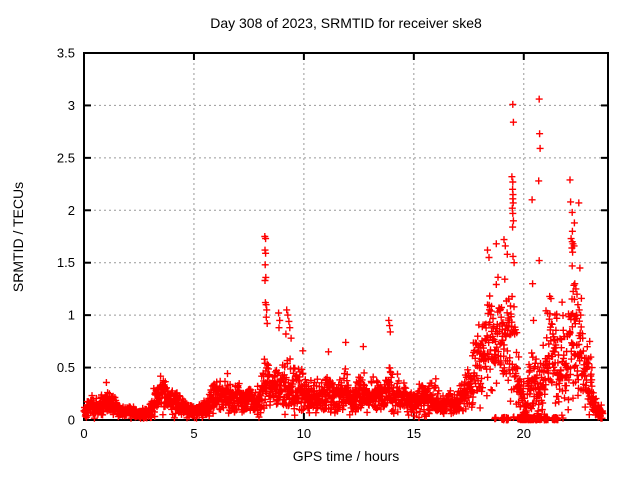 Image resolution: width=640 pixels, height=480 pixels. I want to click on y-tick-label-6: 3, so click(71, 105).